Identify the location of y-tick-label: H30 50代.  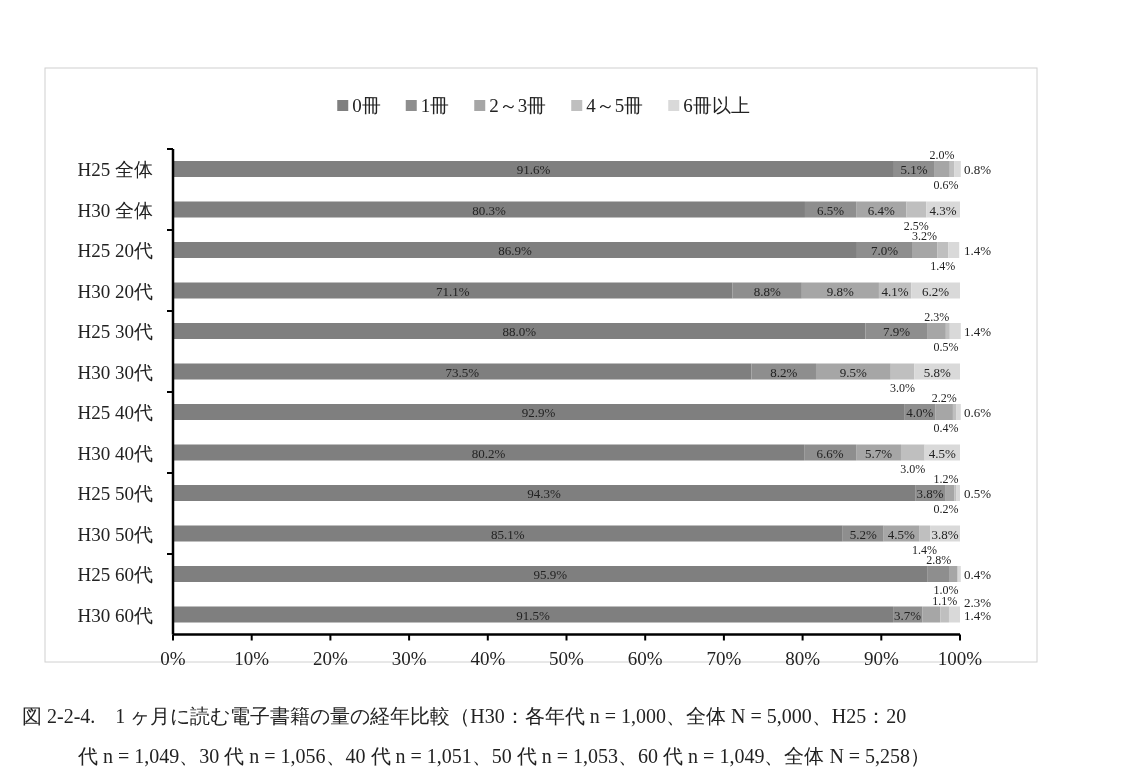
(115, 534).